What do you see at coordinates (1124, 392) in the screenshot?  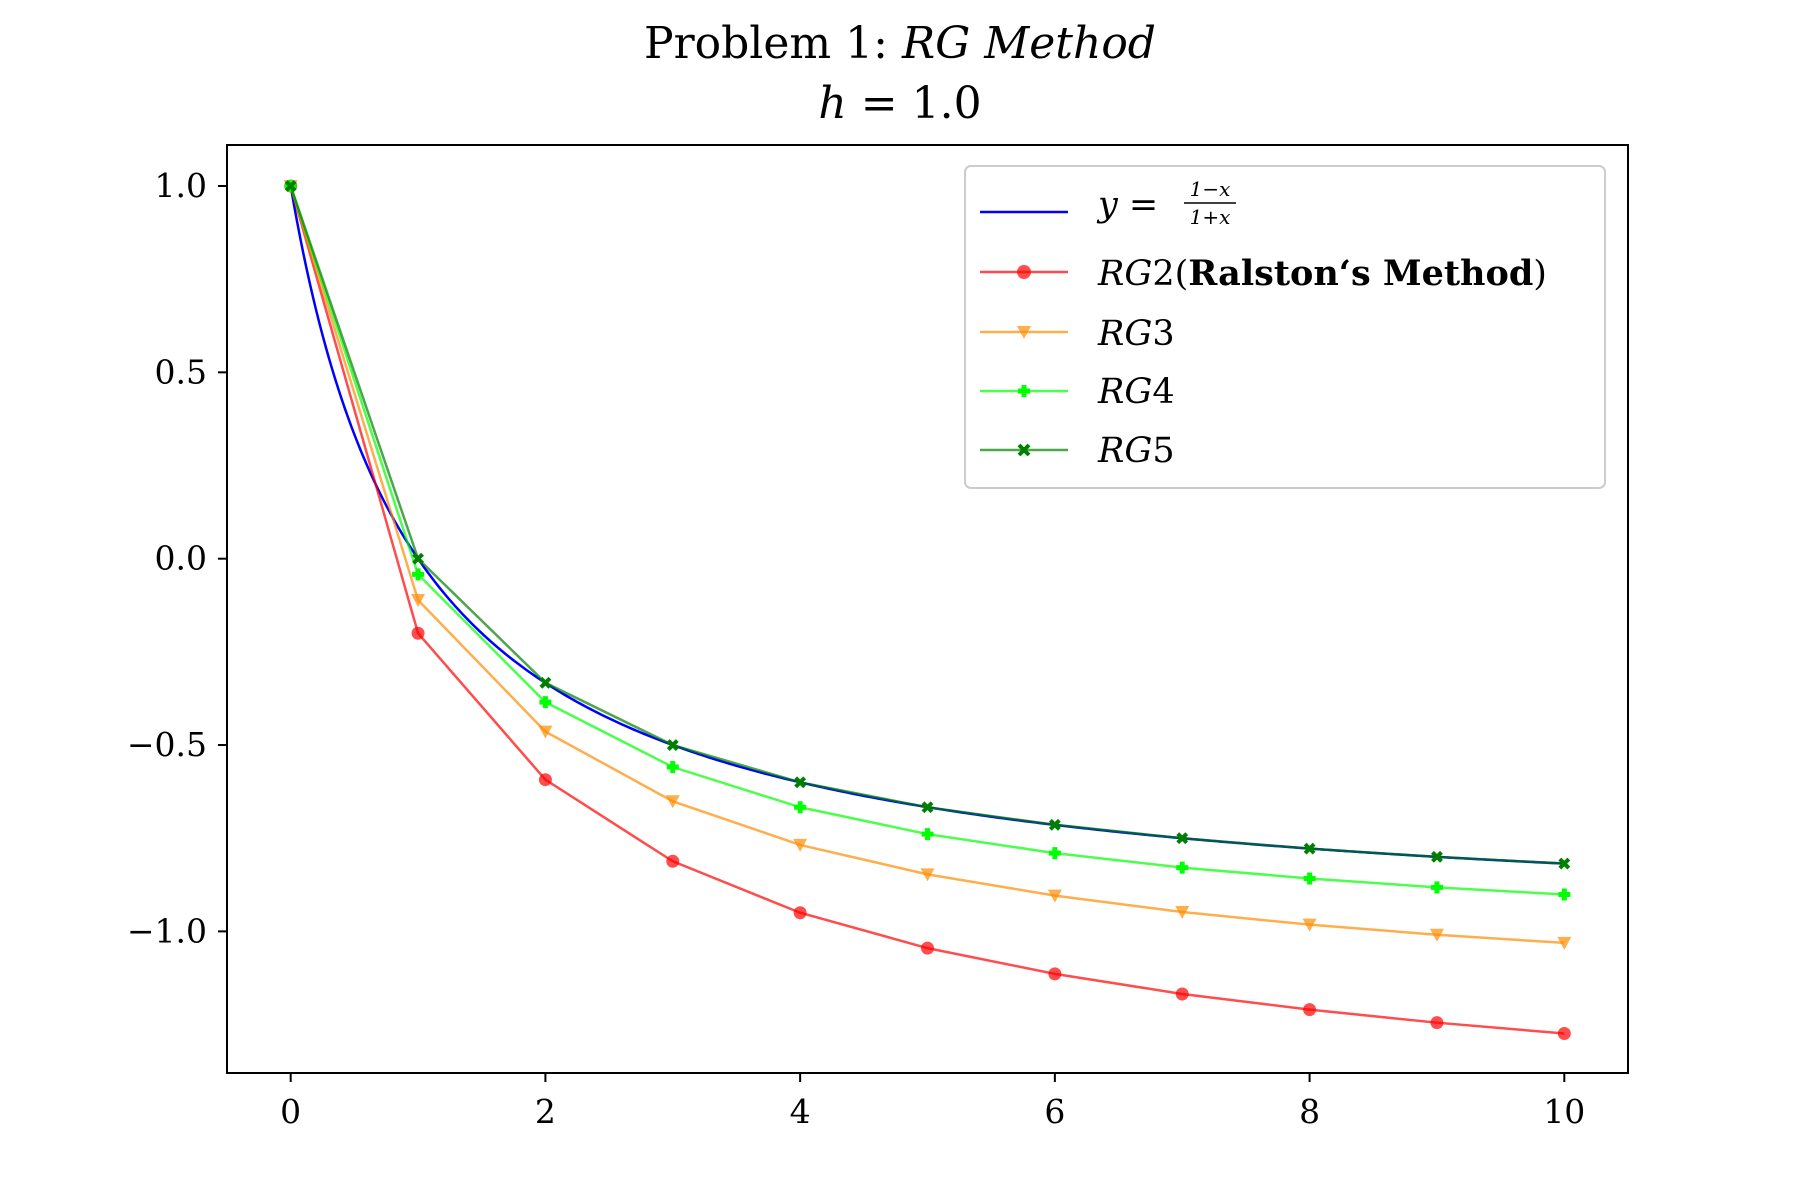 I see `legend-label-rg4-prefix: RG` at bounding box center [1124, 392].